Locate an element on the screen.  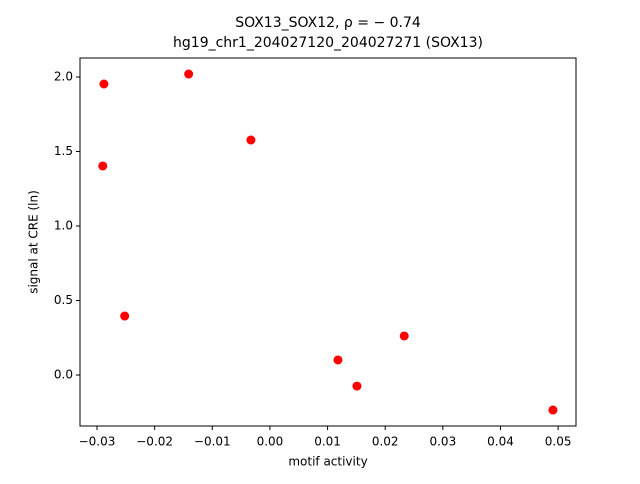
y-tick-label: 0.0 is located at coordinates (63, 375).